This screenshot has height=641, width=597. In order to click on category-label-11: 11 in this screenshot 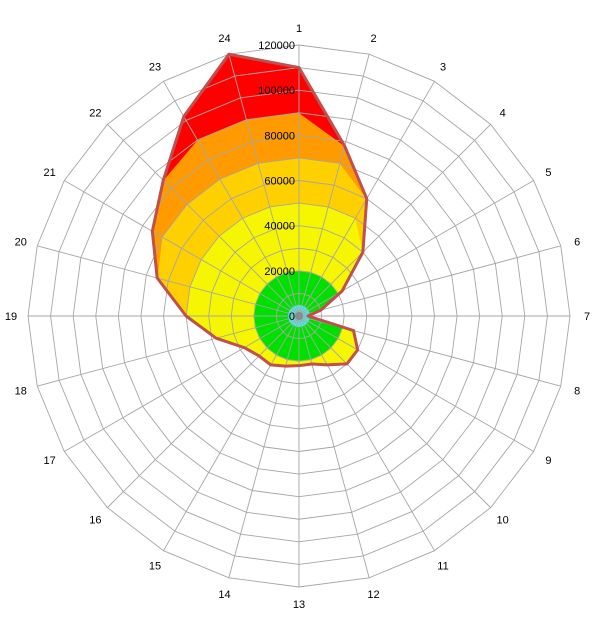, I will do `click(442, 566)`.